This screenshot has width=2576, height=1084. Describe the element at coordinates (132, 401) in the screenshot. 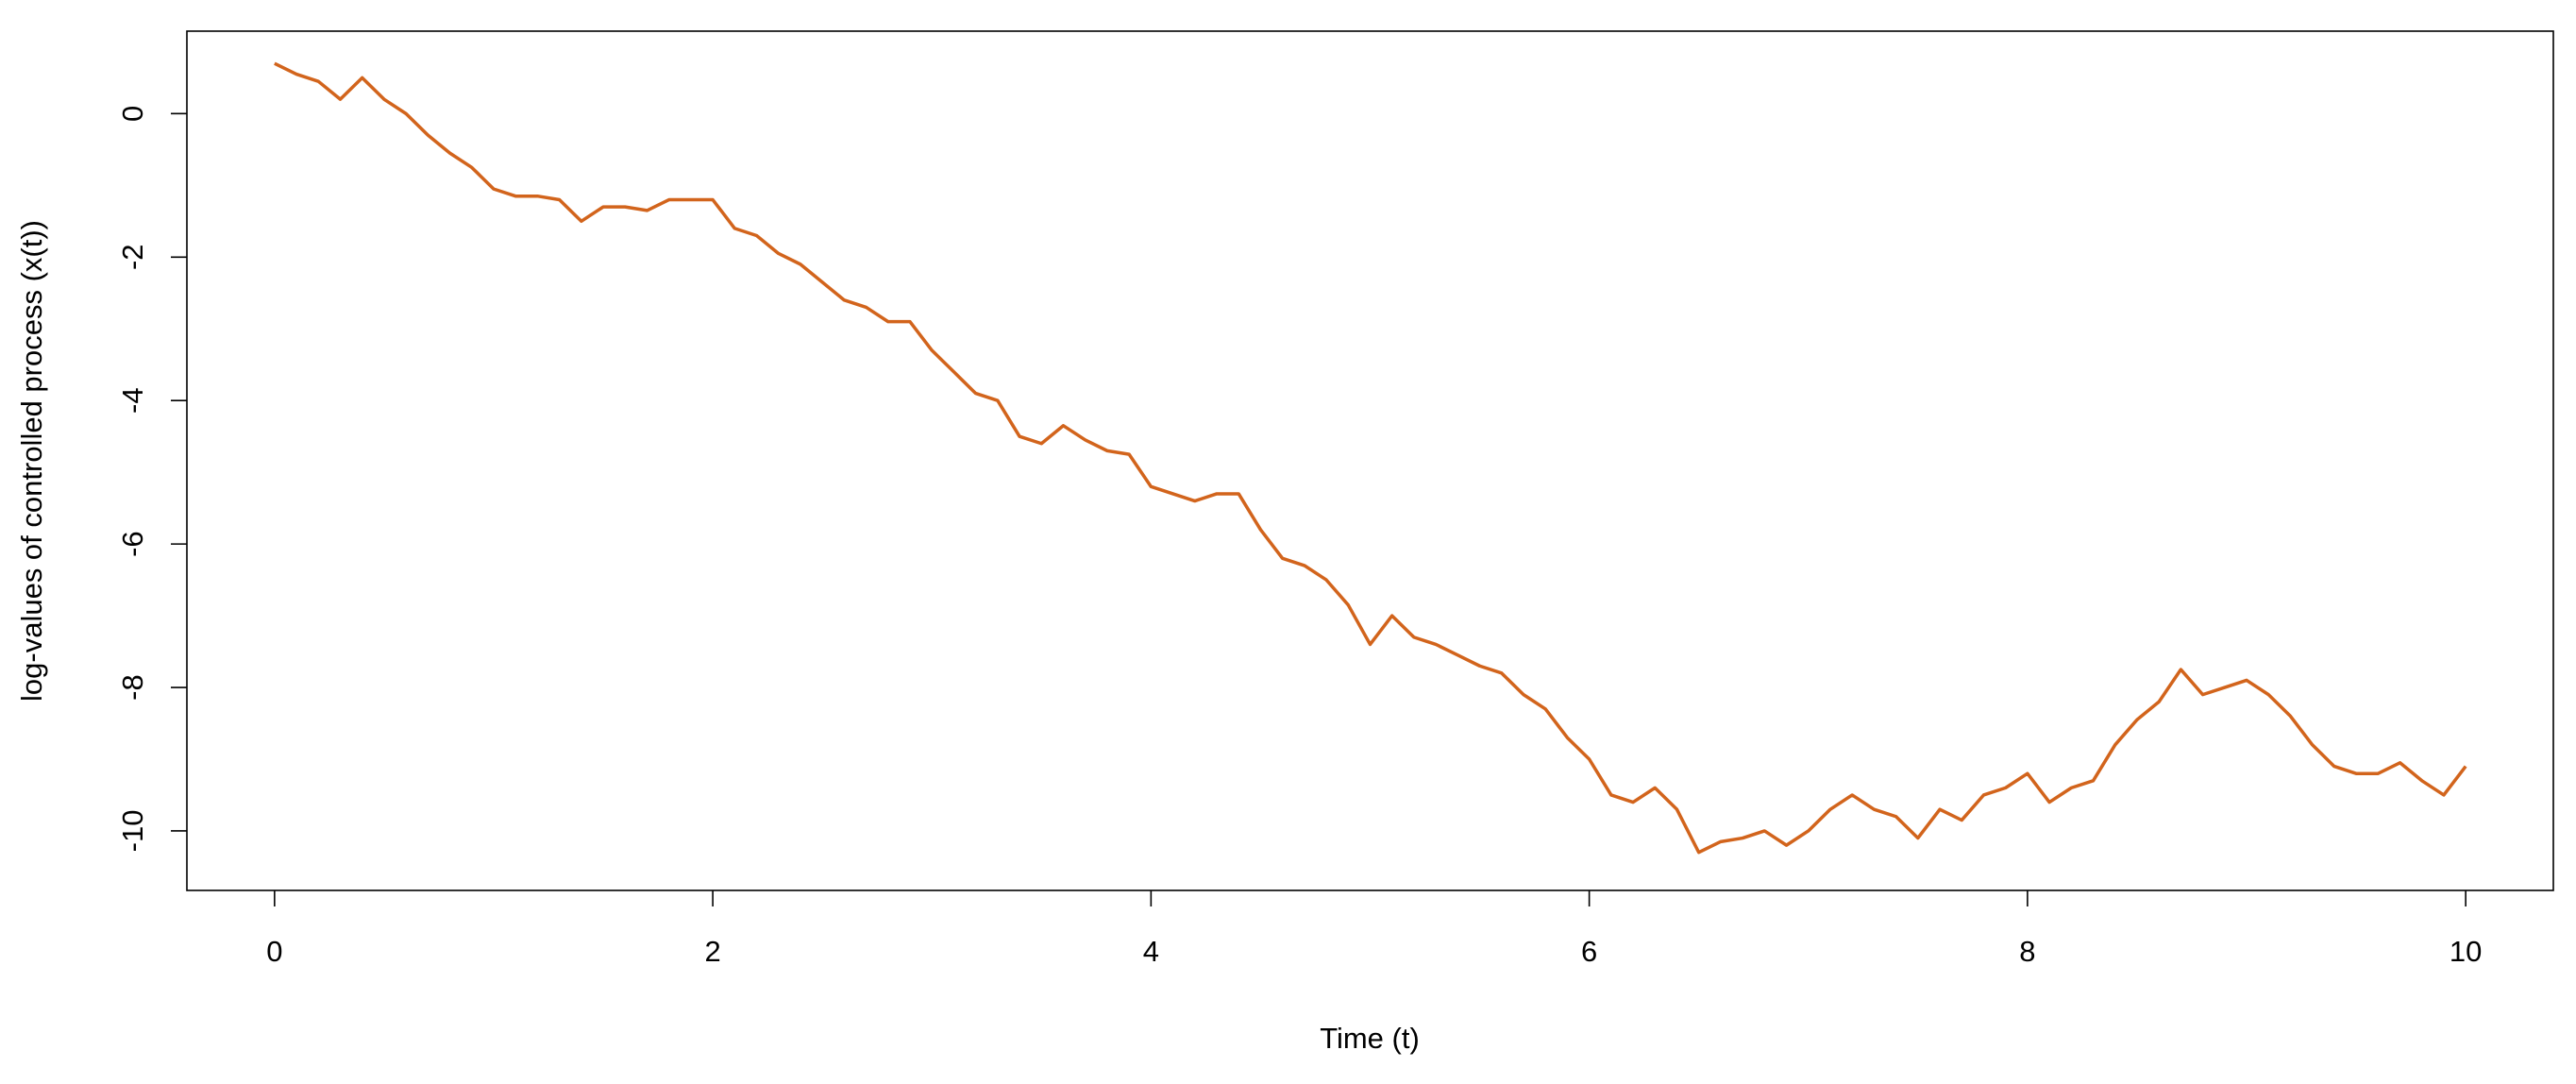

I see `y-tick-label: -4` at that location.